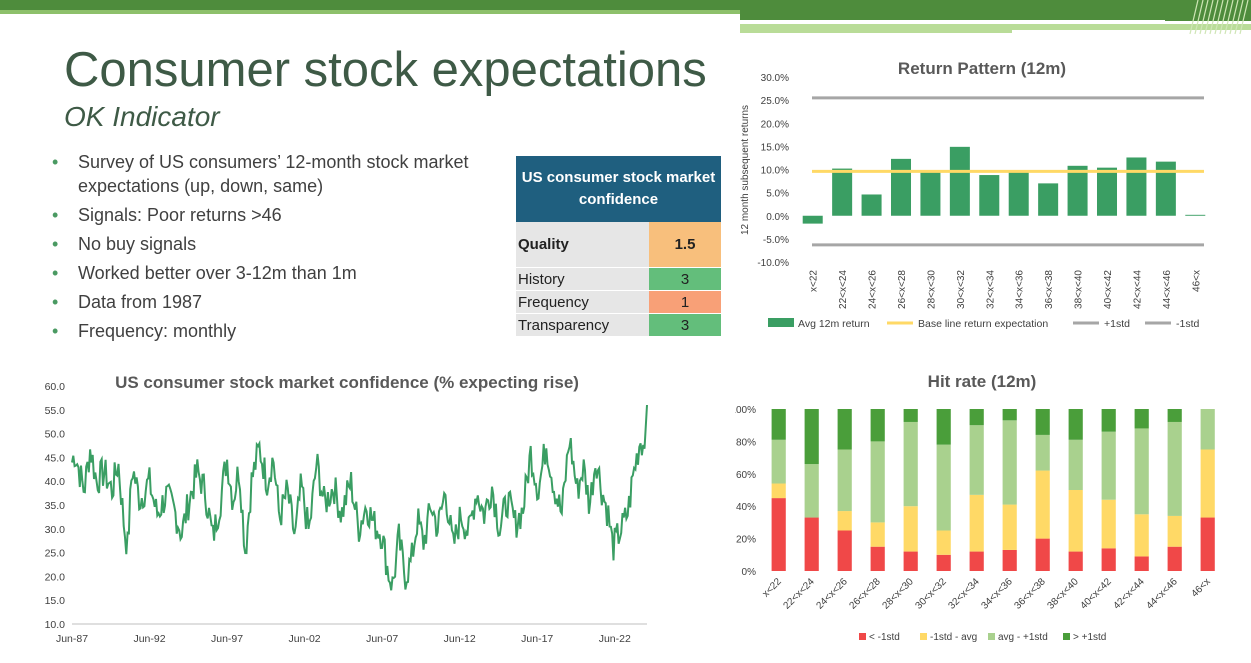 Image resolution: width=1251 pixels, height=663 pixels. Describe the element at coordinates (1137, 289) in the screenshot. I see `x-tick-label: 42<x<44` at that location.